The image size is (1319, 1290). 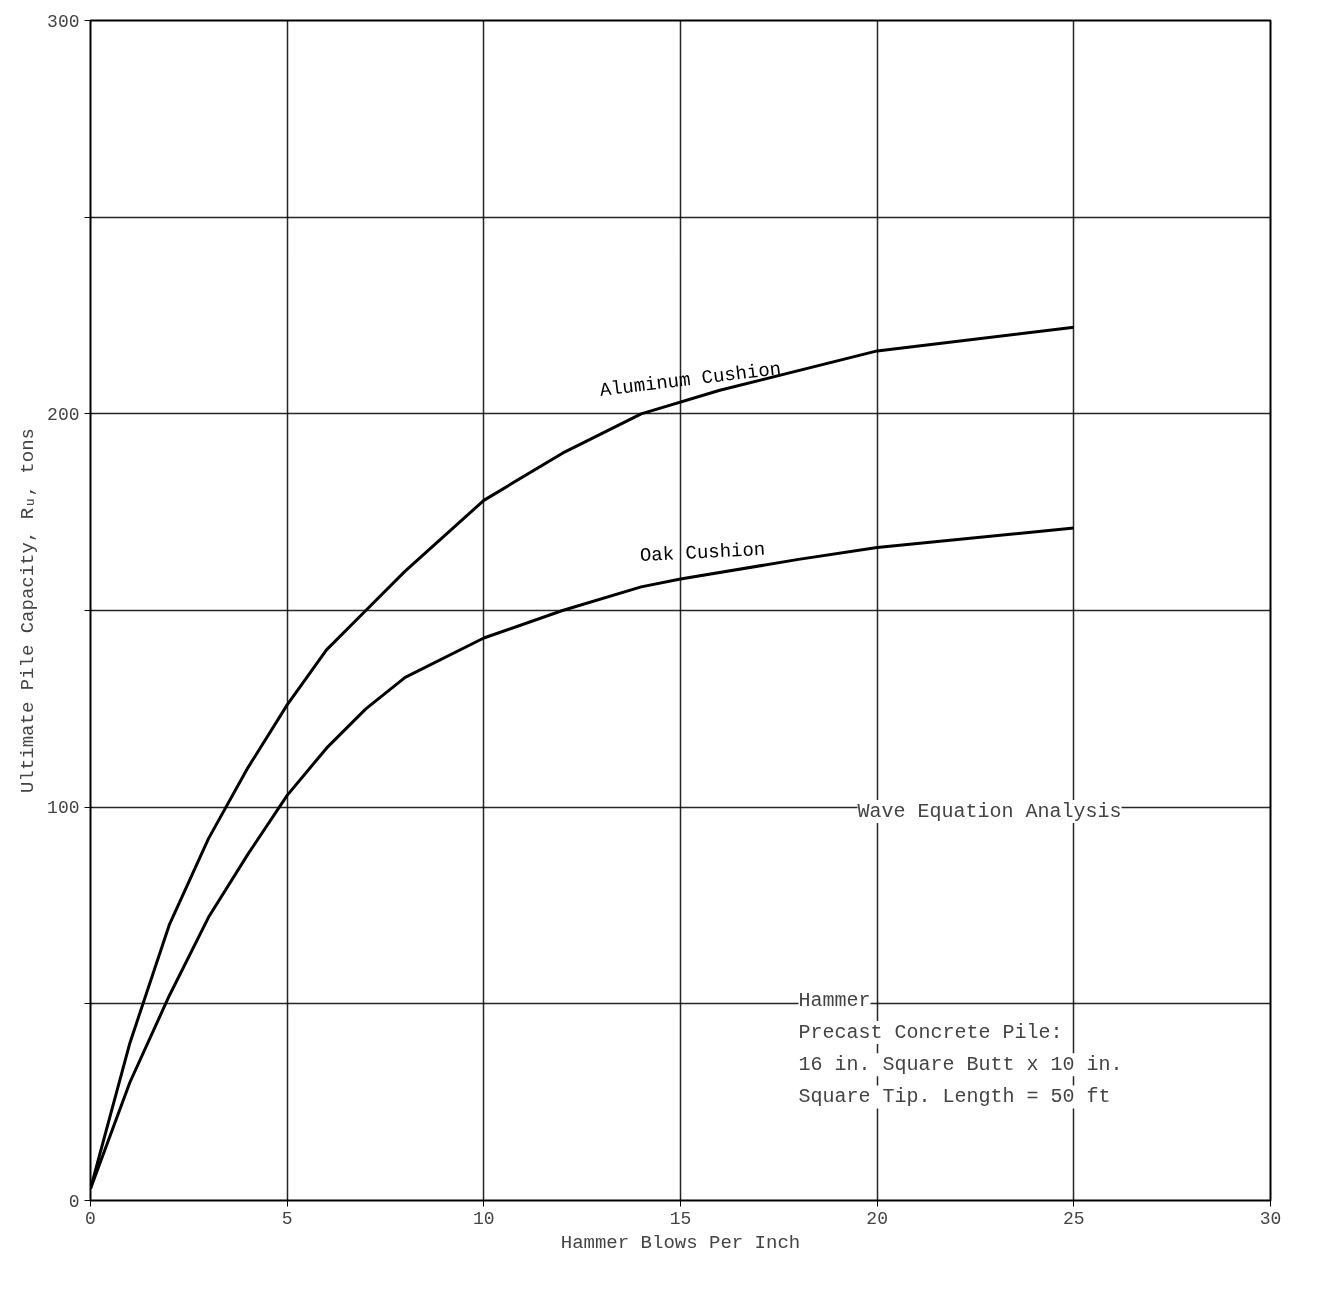 I want to click on series-label: Oak Cushion, so click(x=702, y=553).